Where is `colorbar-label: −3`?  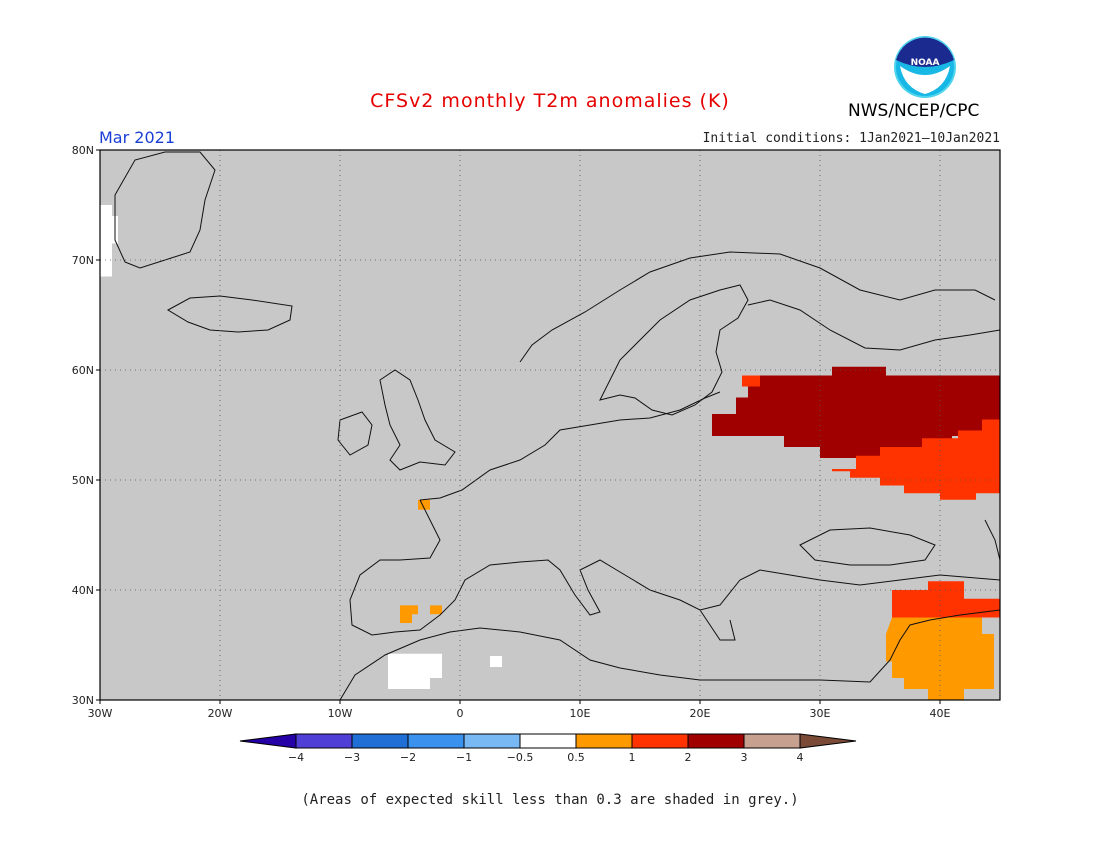
colorbar-label: −3 is located at coordinates (352, 757).